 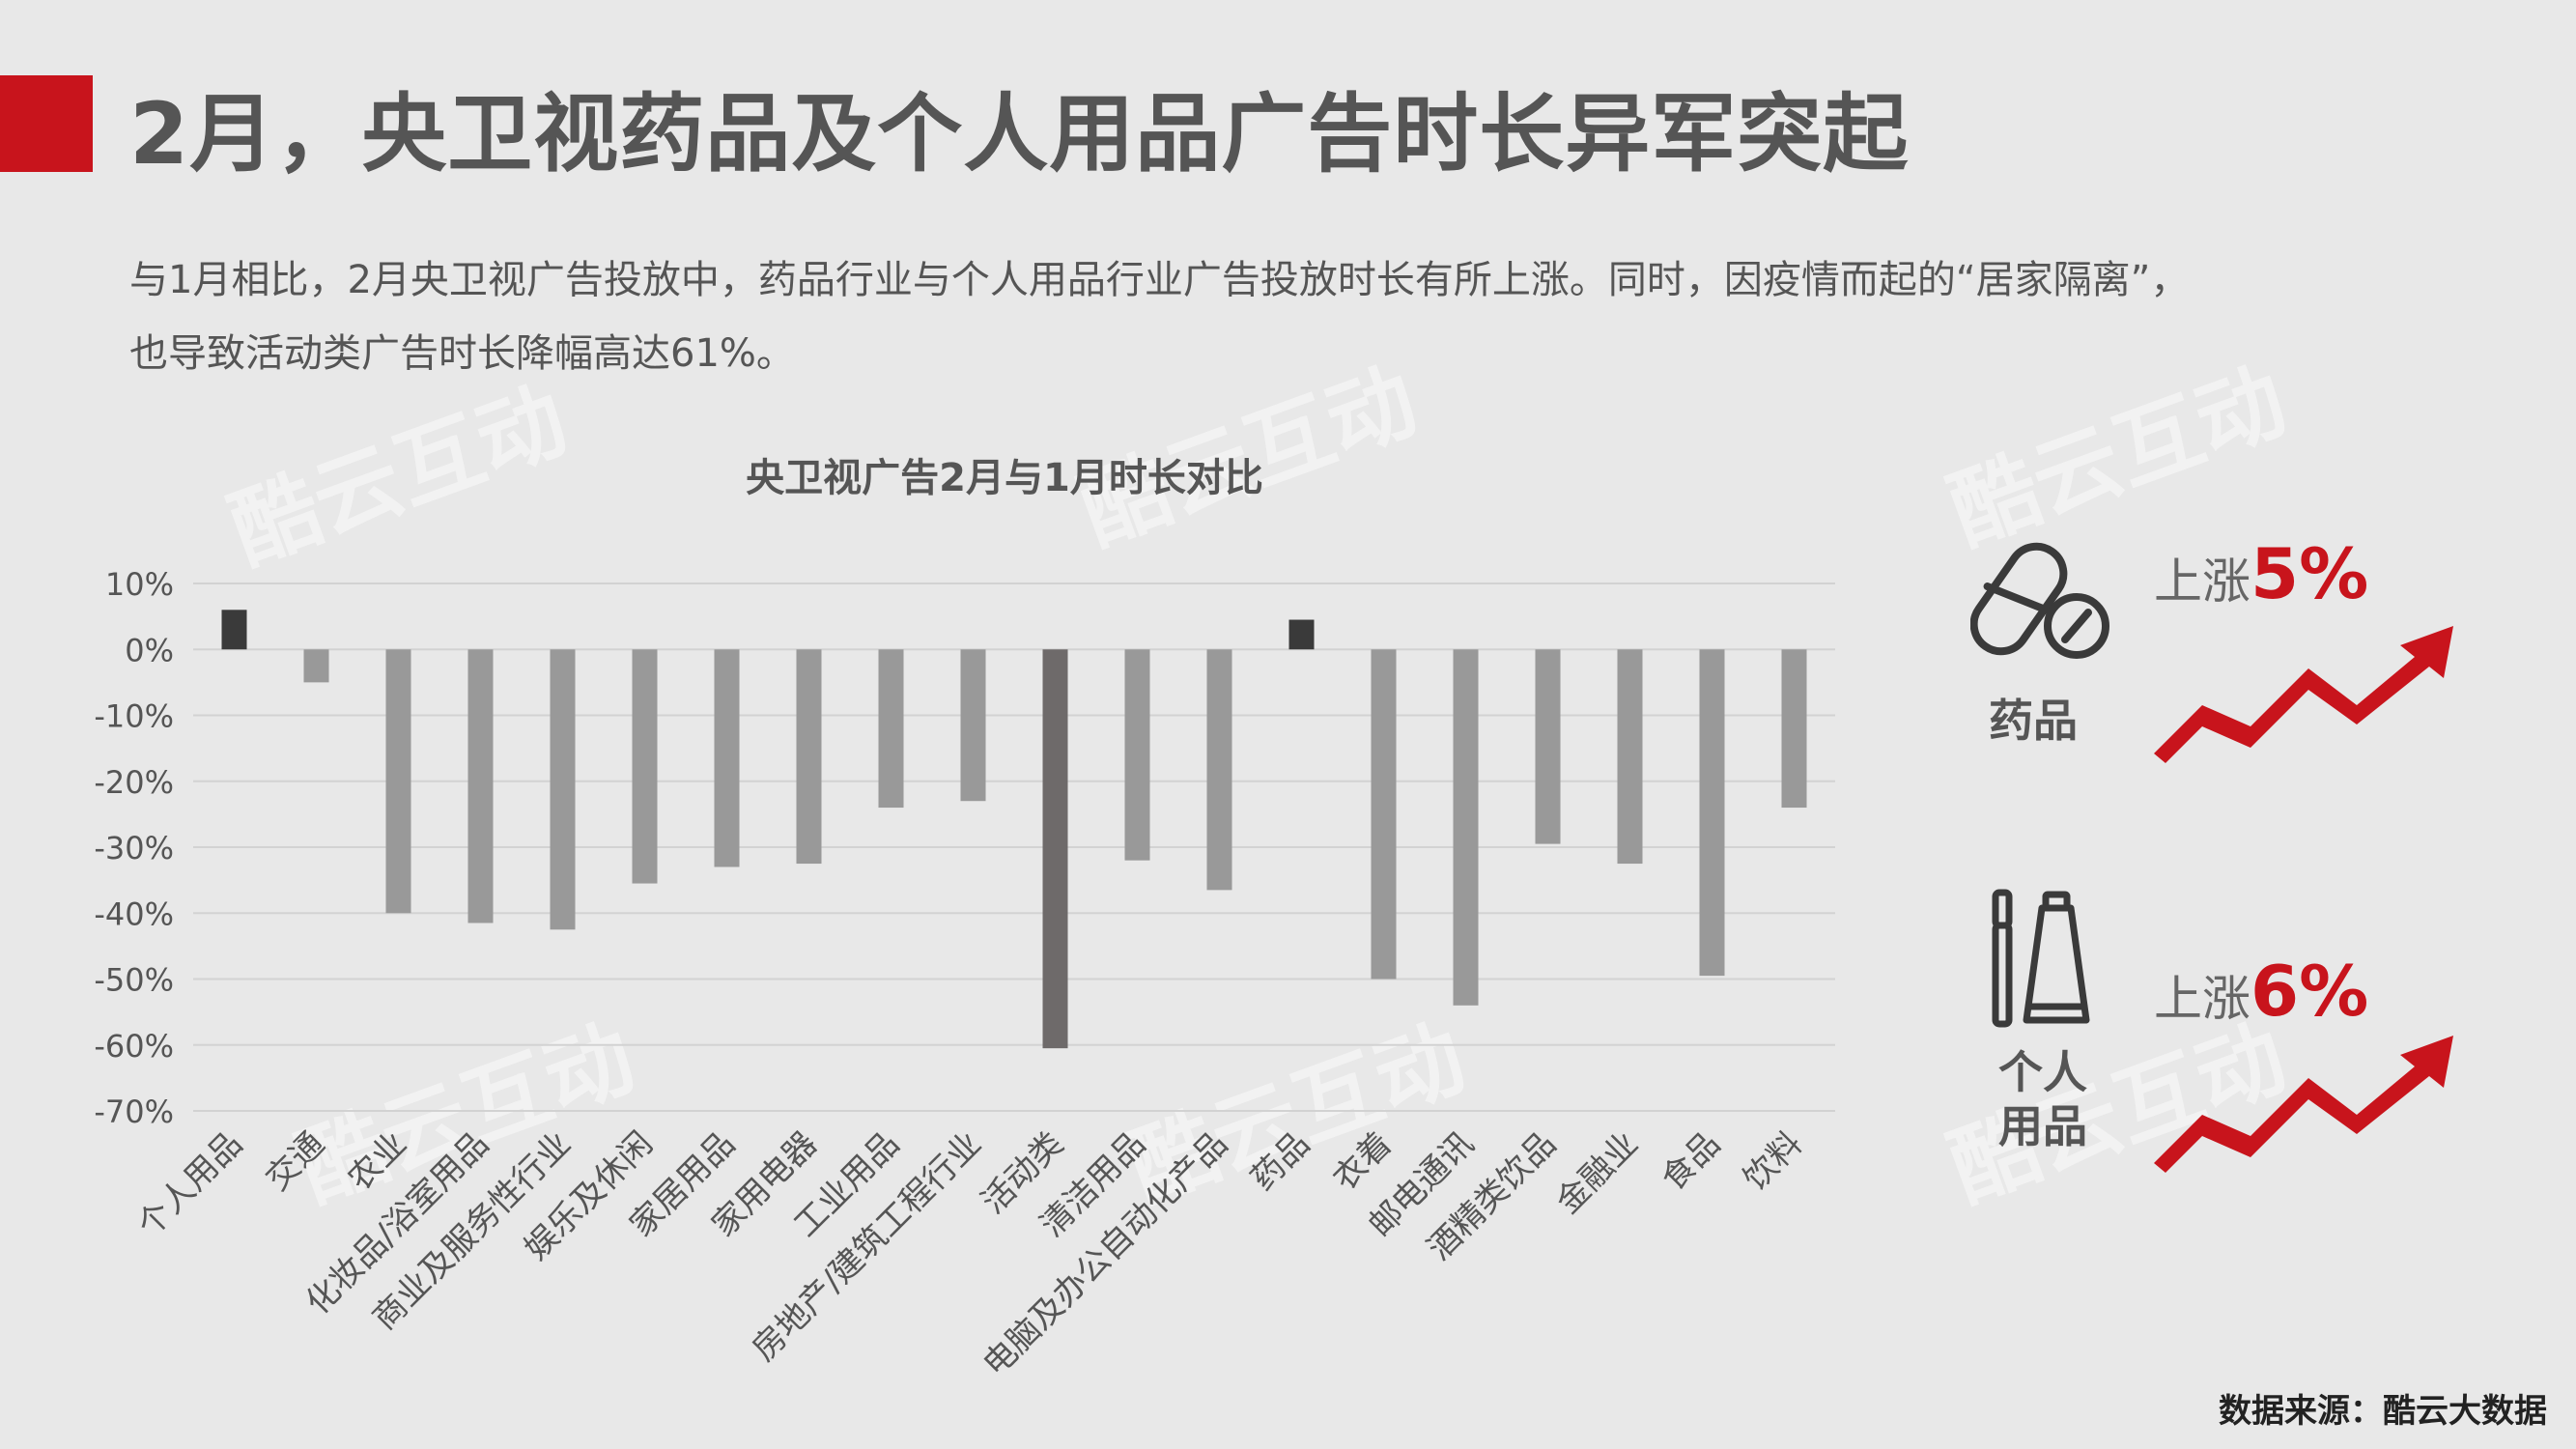 What do you see at coordinates (134, 1046) in the screenshot?
I see `y-tick-label: -60%` at bounding box center [134, 1046].